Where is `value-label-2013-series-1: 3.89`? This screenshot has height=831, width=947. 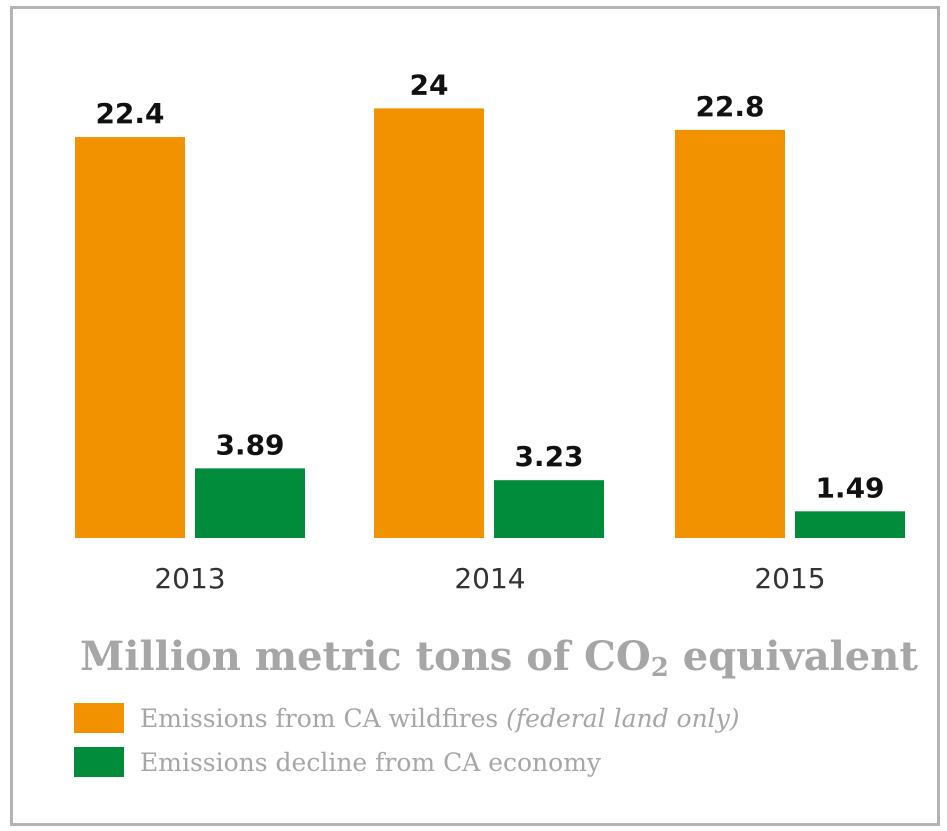 value-label-2013-series-1: 3.89 is located at coordinates (249, 444).